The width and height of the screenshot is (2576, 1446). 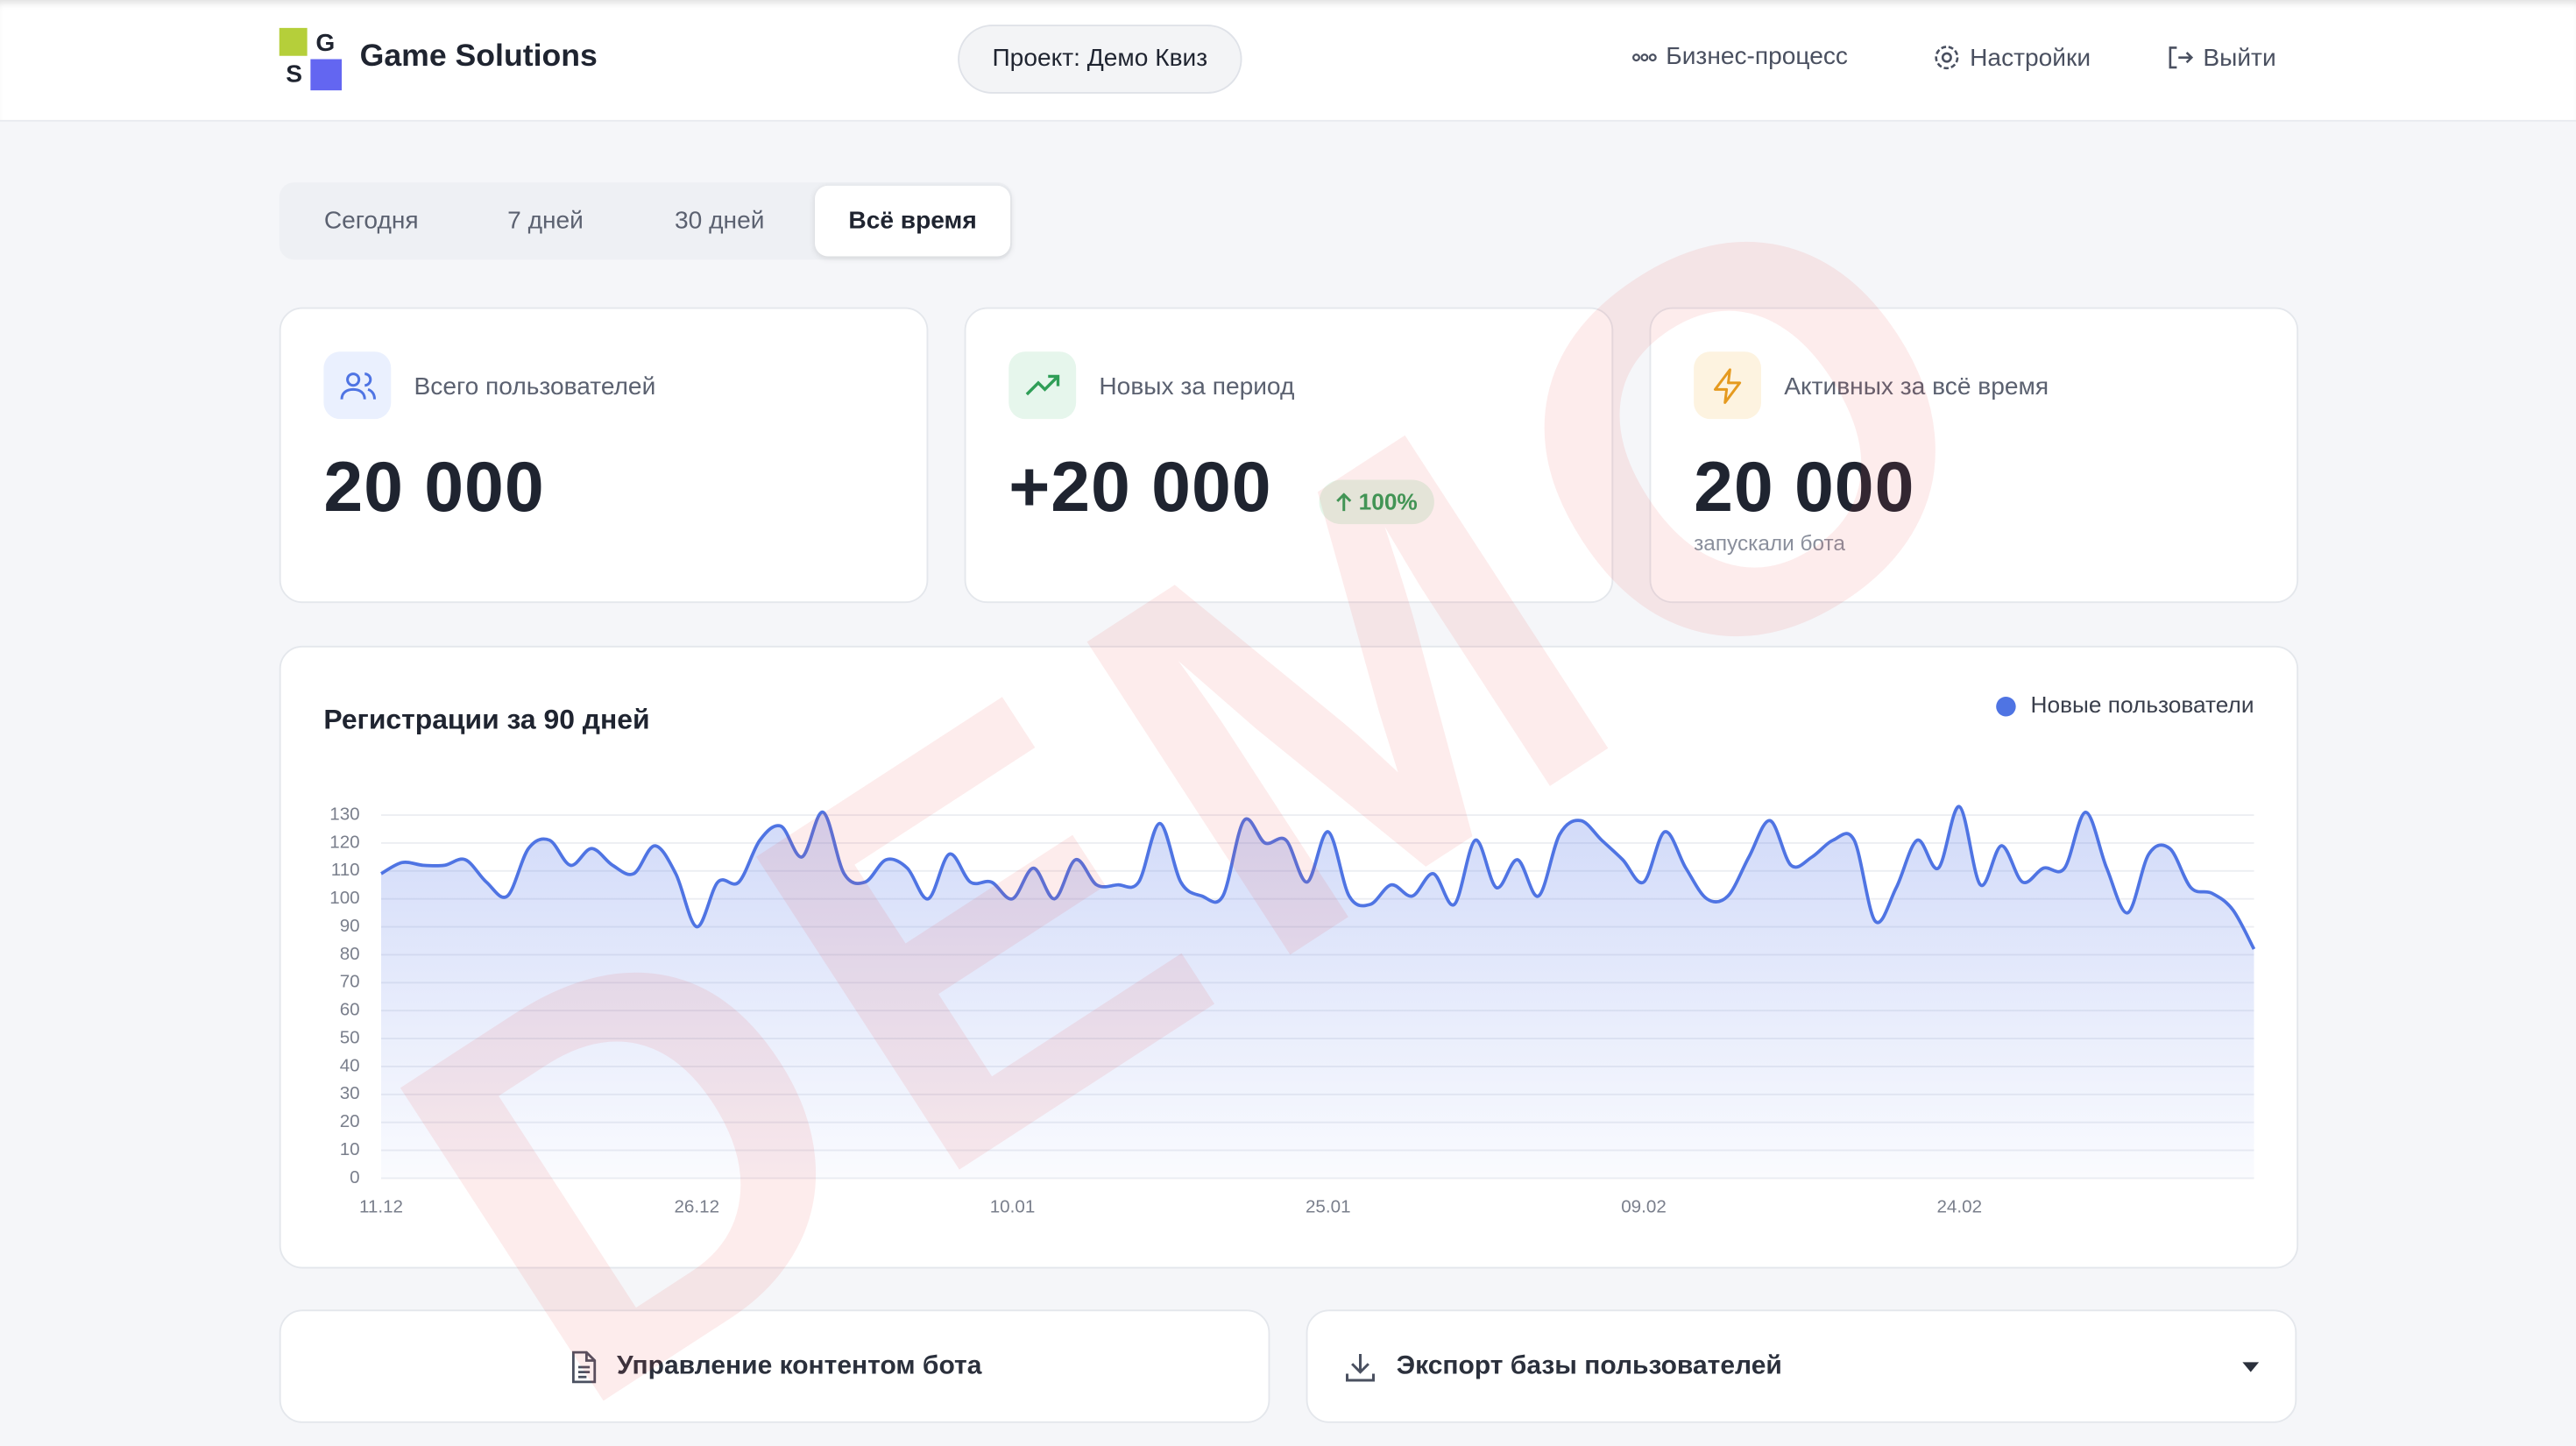 I want to click on line, so click(x=1318, y=877).